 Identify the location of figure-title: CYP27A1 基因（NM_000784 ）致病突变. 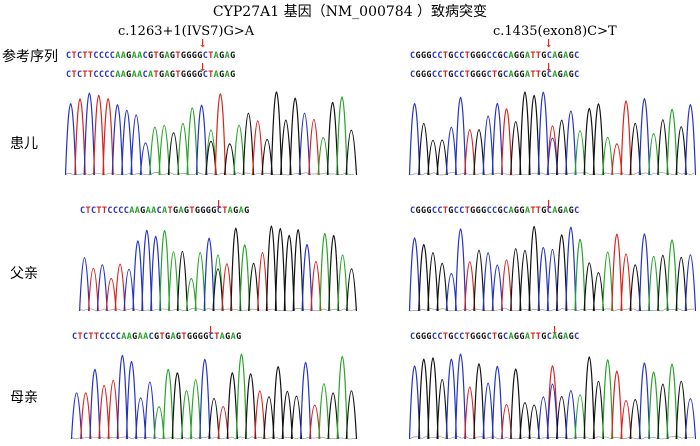
(350, 12).